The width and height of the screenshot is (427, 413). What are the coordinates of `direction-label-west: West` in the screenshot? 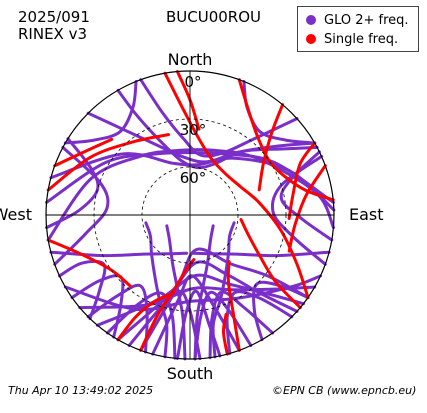 It's located at (16, 214).